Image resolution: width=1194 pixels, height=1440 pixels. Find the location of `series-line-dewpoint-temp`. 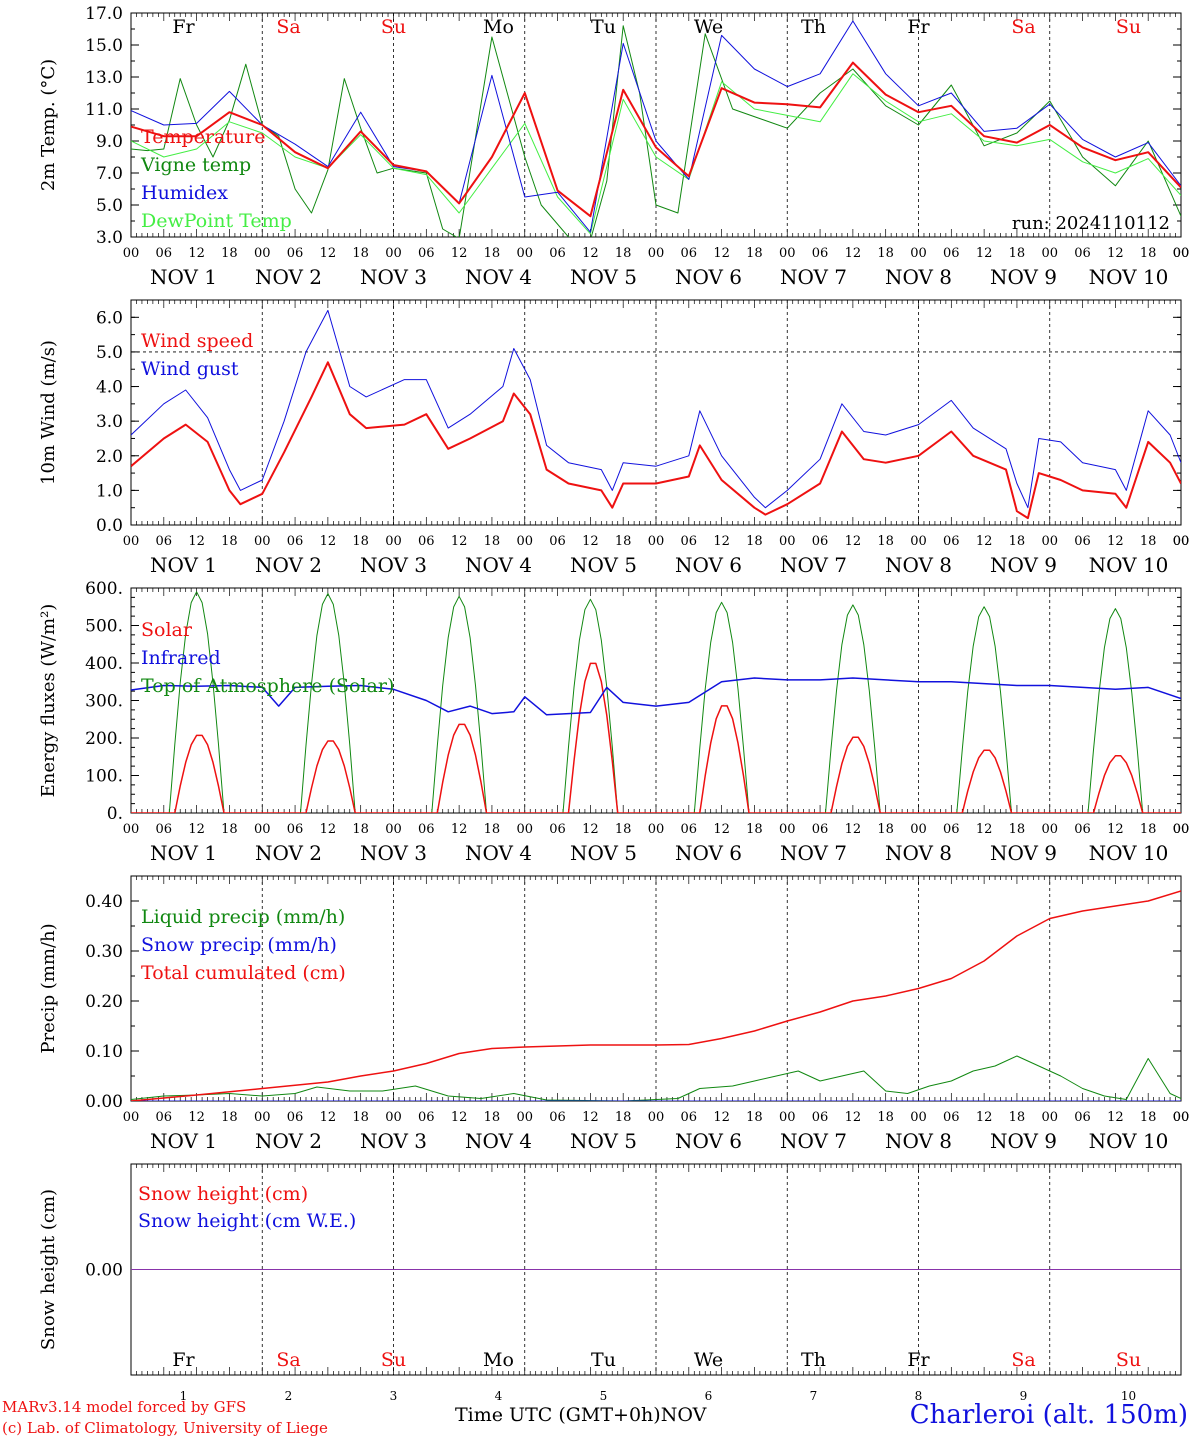

series-line-dewpoint-temp is located at coordinates (656, 154).